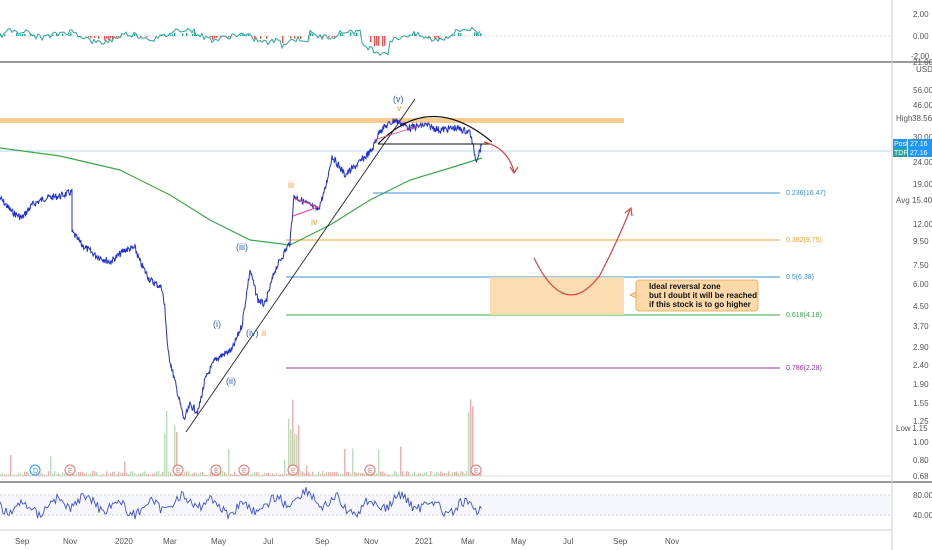 The height and width of the screenshot is (550, 932). Describe the element at coordinates (922, 137) in the screenshot. I see `price-tick-label: 30.00` at that location.